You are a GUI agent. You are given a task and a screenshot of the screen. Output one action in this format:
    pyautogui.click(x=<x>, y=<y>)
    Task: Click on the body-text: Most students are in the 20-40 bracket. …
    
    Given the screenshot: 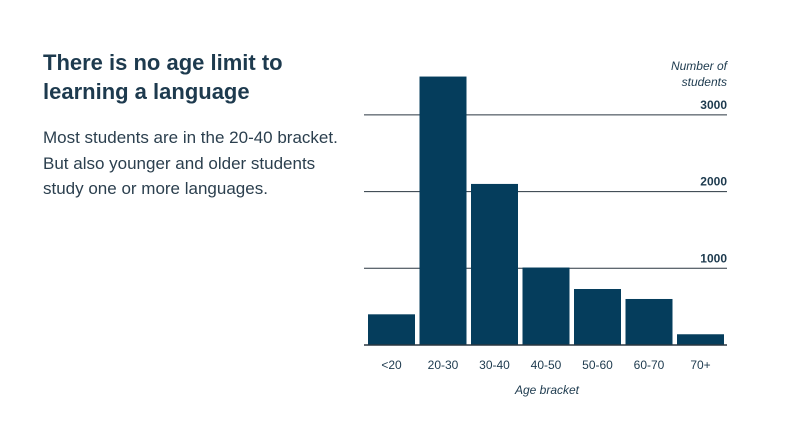 What is the action you would take?
    pyautogui.click(x=190, y=163)
    